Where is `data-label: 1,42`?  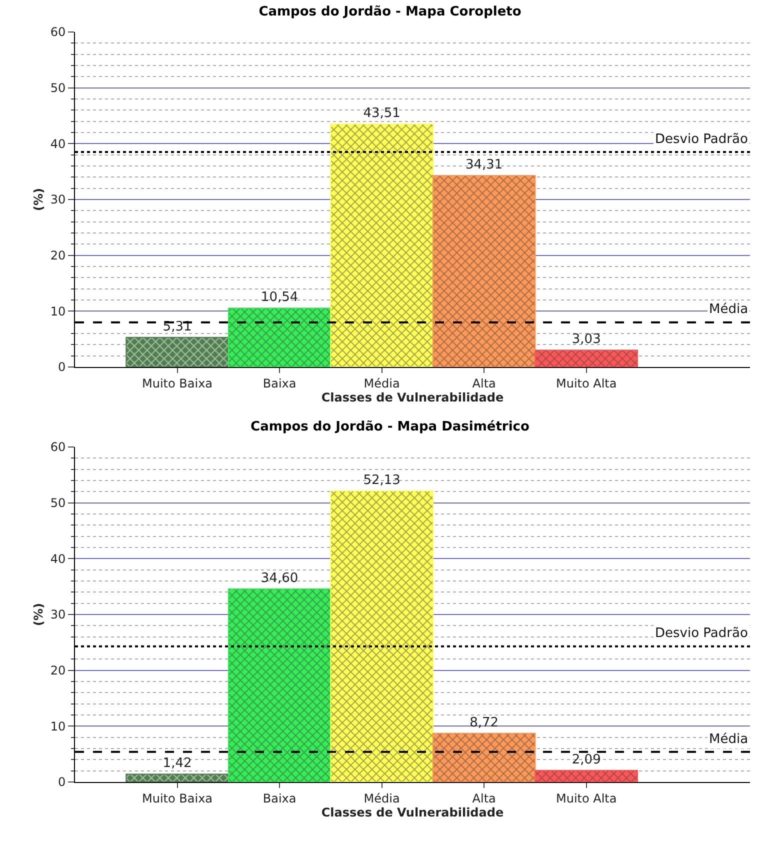
data-label: 1,42 is located at coordinates (177, 764).